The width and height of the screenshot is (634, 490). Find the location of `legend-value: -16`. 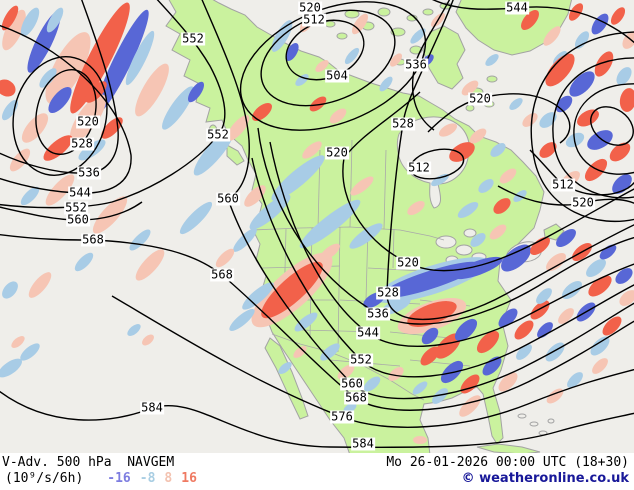

legend-value: -16 is located at coordinates (119, 478).